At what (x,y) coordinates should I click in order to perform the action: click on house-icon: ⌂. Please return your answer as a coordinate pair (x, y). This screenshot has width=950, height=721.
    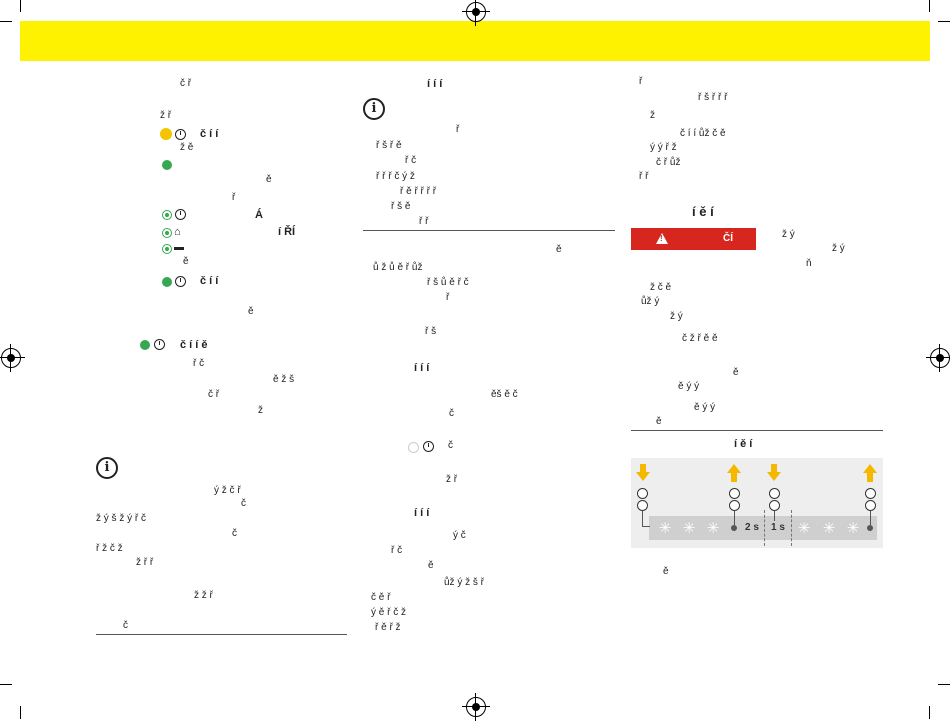
    Looking at the image, I should click on (177, 232).